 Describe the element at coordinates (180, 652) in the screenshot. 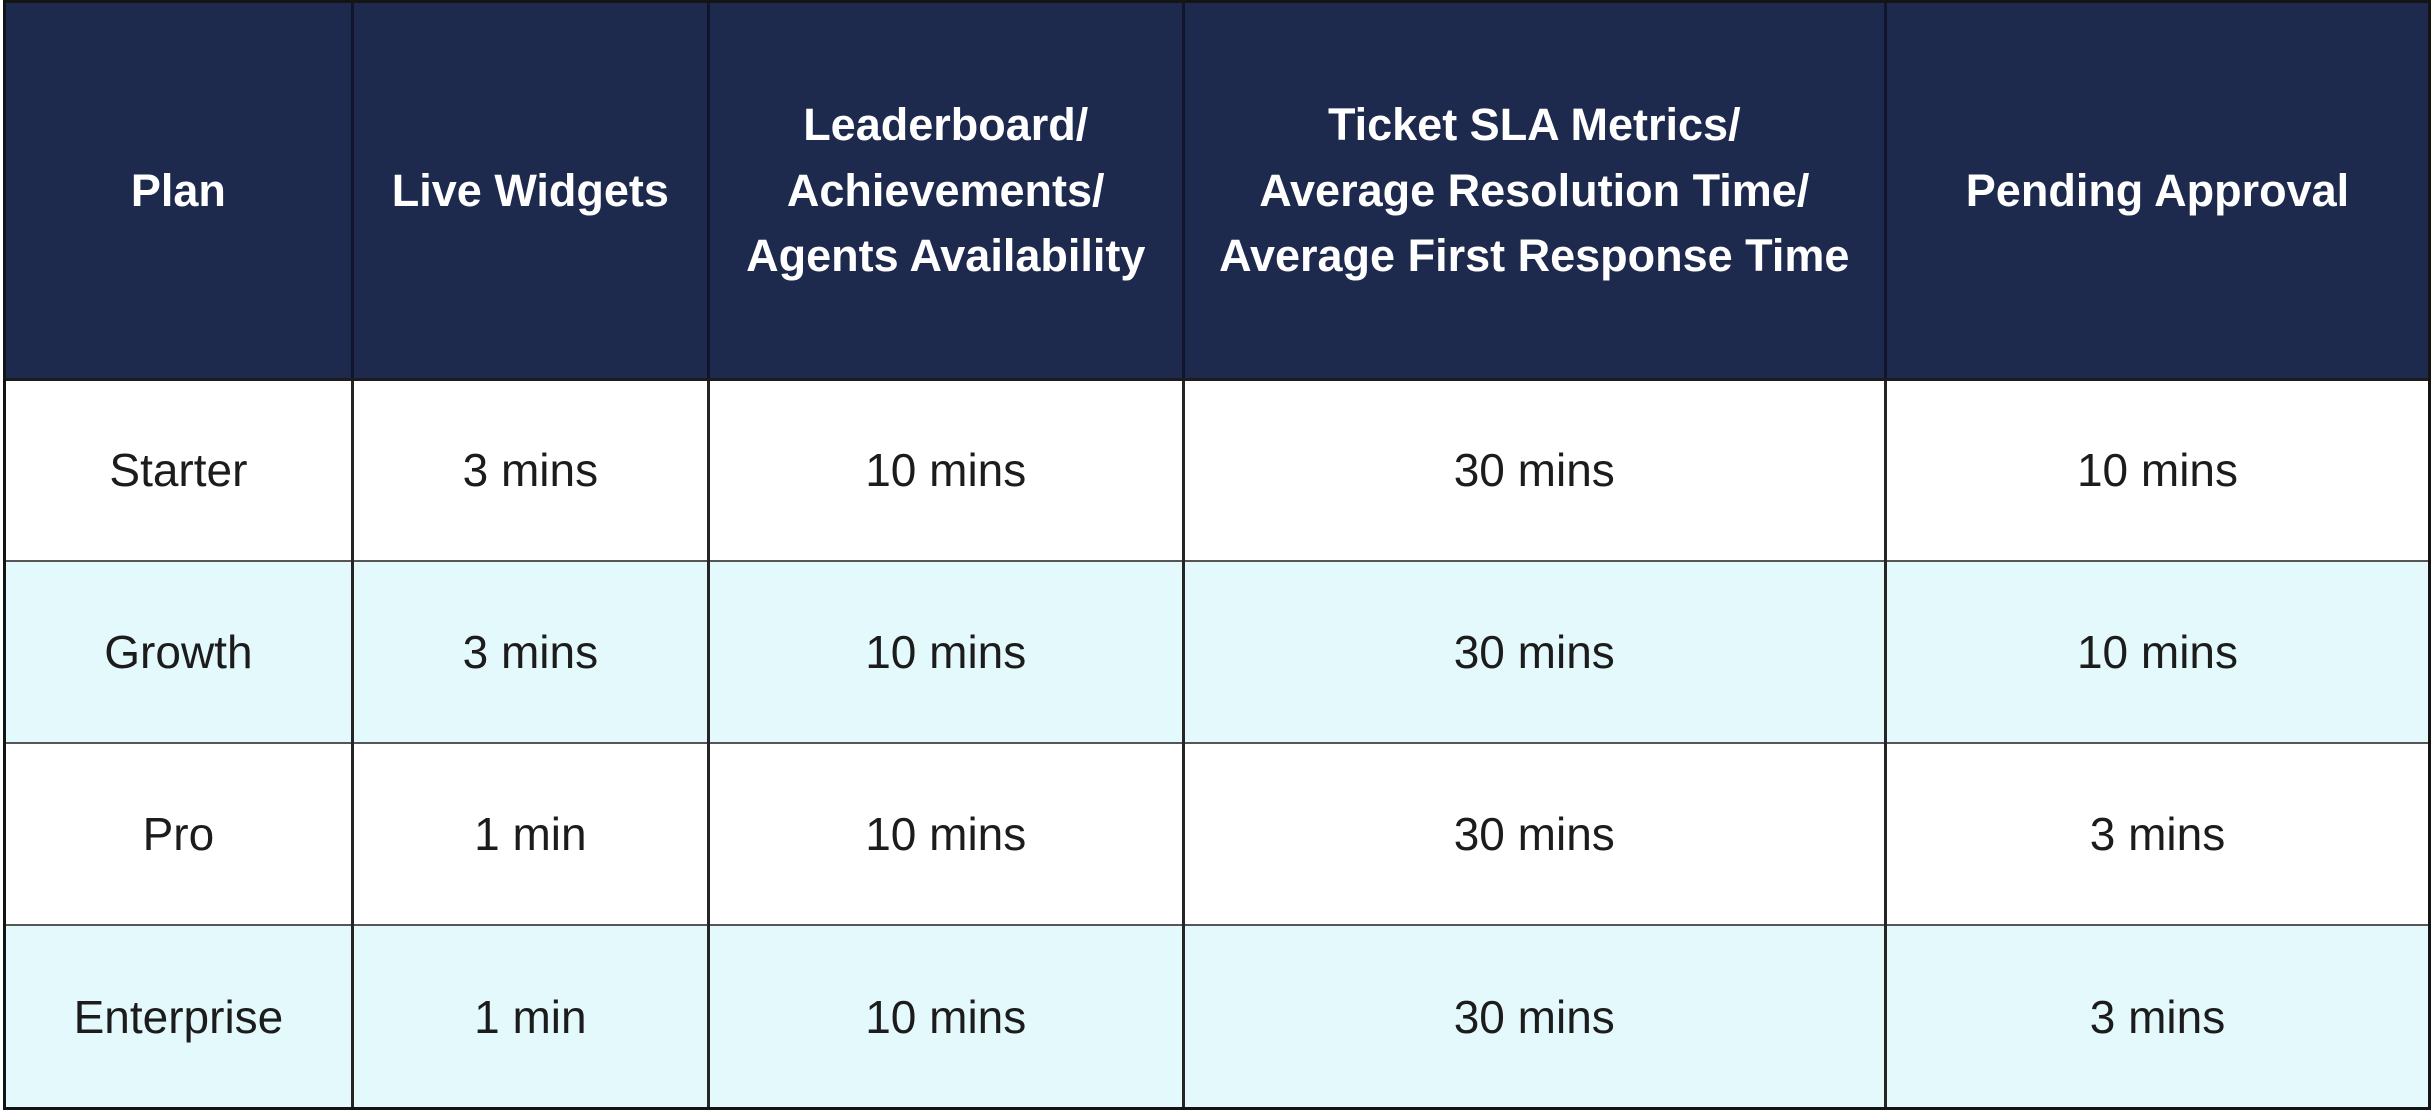

I see `plan-name-cell: Growth` at that location.